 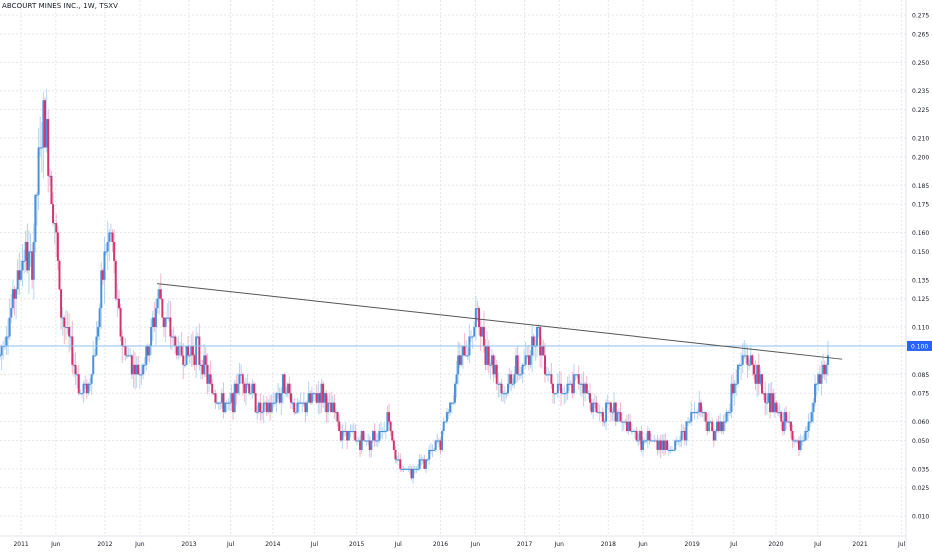 I want to click on y-tick-label: 0.125, so click(x=920, y=299).